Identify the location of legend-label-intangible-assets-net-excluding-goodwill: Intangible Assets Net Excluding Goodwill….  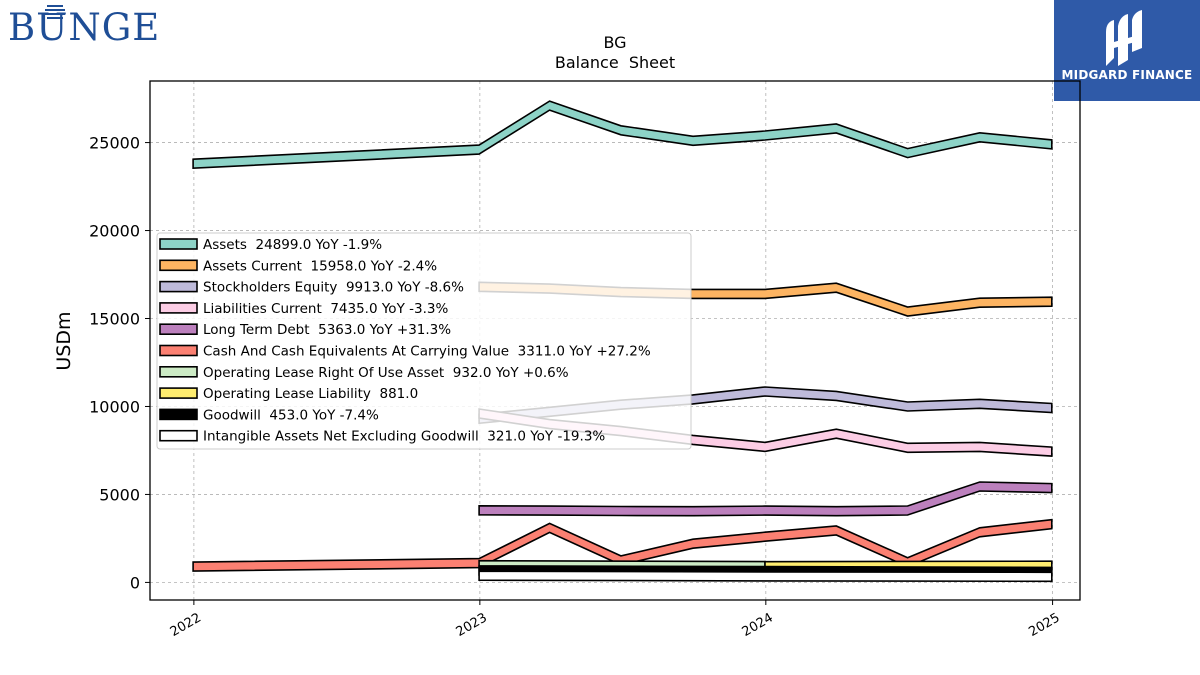
(404, 437).